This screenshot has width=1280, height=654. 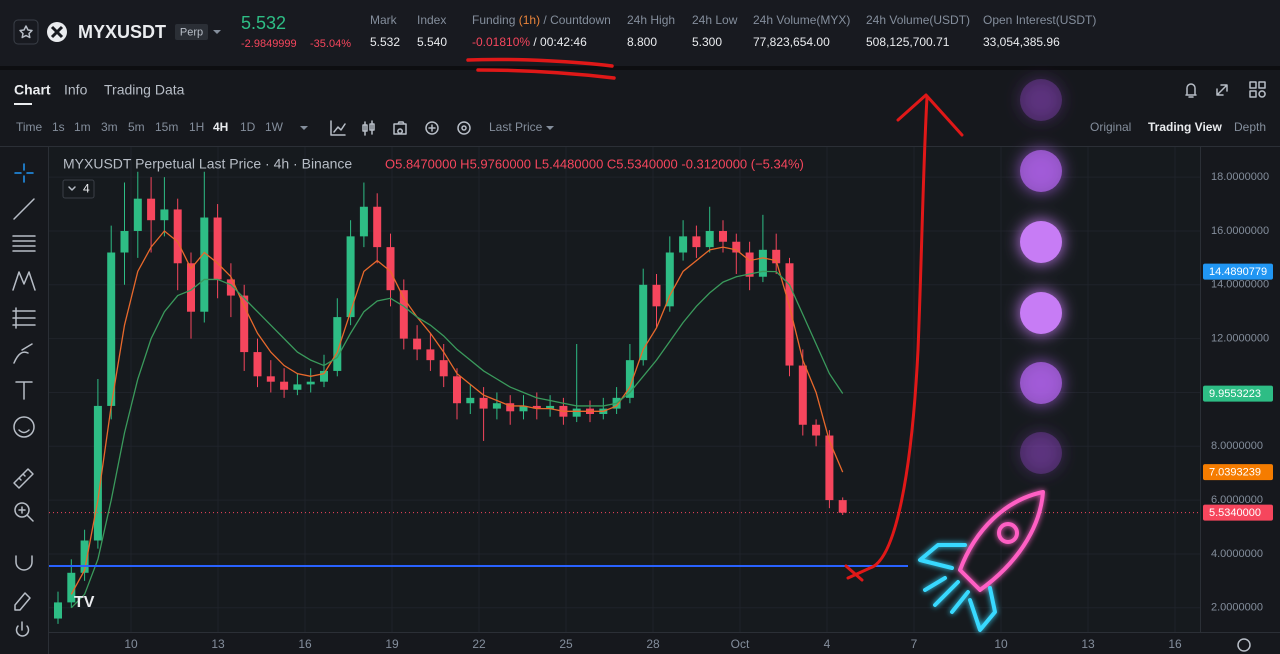 What do you see at coordinates (23, 478) in the screenshot?
I see `measure-tool` at bounding box center [23, 478].